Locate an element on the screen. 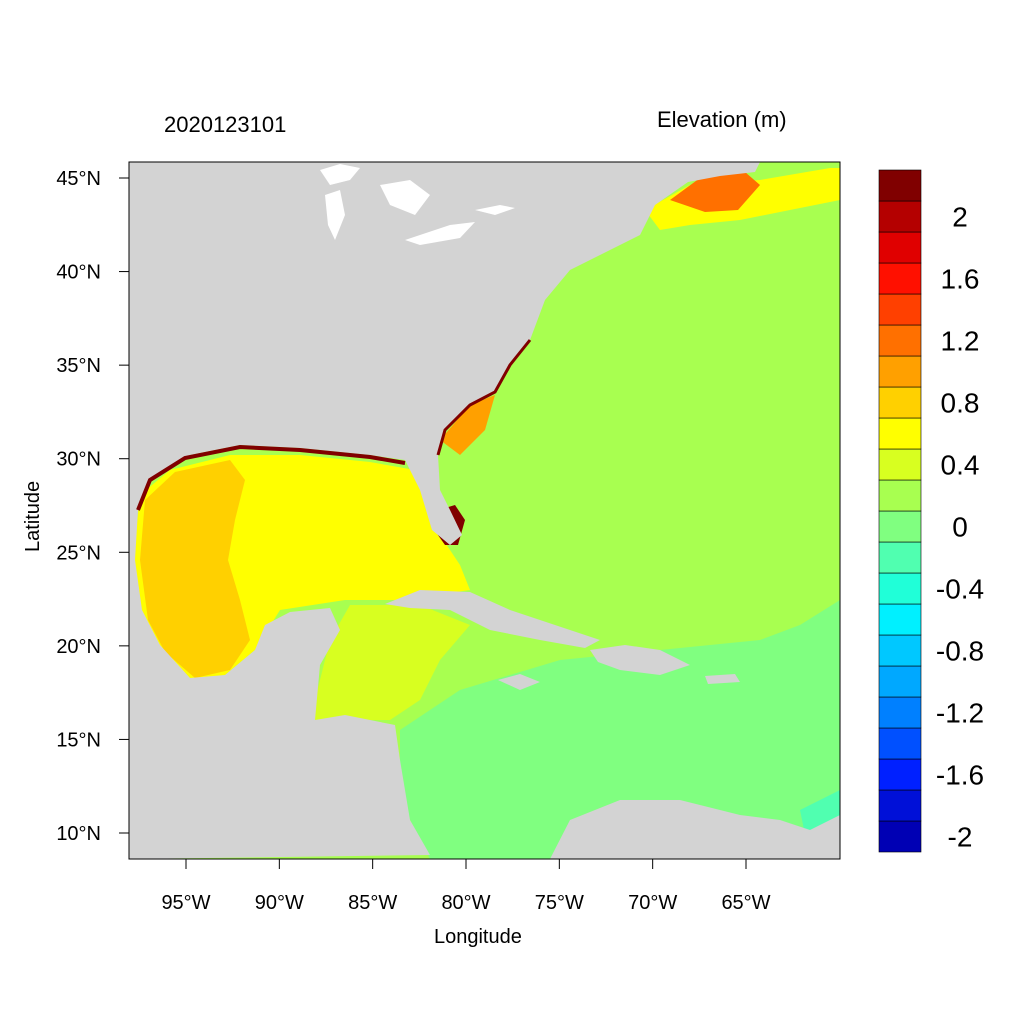 This screenshot has width=1024, height=1024. atlantic-coast-orange is located at coordinates (467, 425).